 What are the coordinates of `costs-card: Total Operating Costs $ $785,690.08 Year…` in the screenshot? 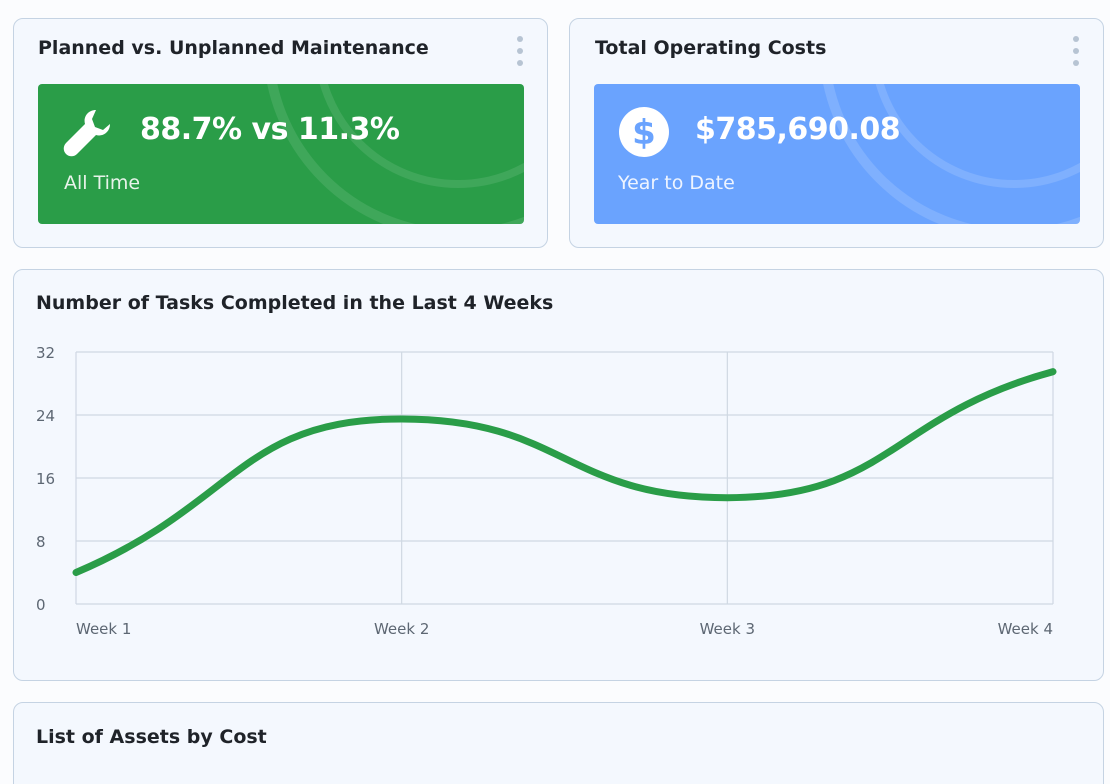 It's located at (836, 133).